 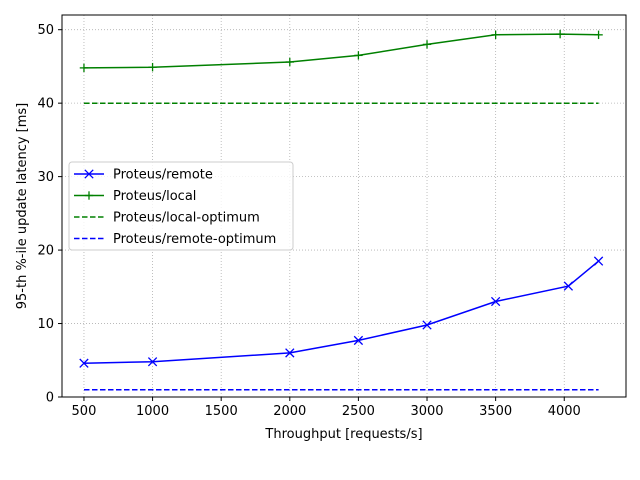 I want to click on y-tick-label: 40, so click(x=45, y=104).